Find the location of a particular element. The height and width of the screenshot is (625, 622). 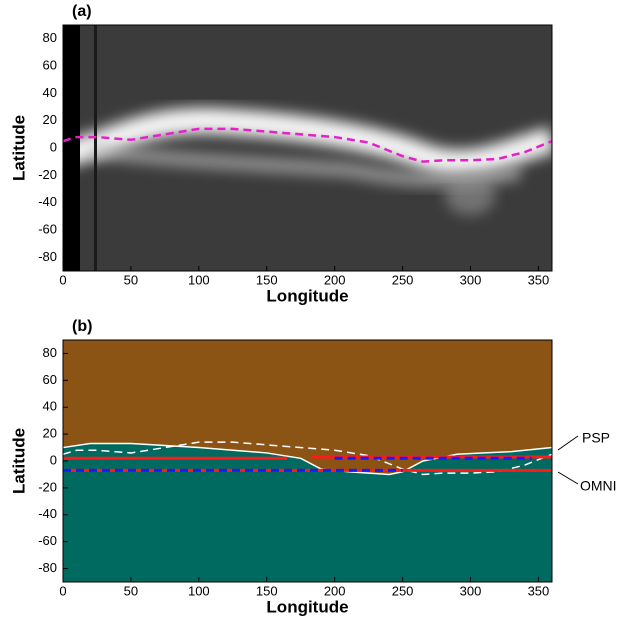

annotation: PSP is located at coordinates (596, 438).